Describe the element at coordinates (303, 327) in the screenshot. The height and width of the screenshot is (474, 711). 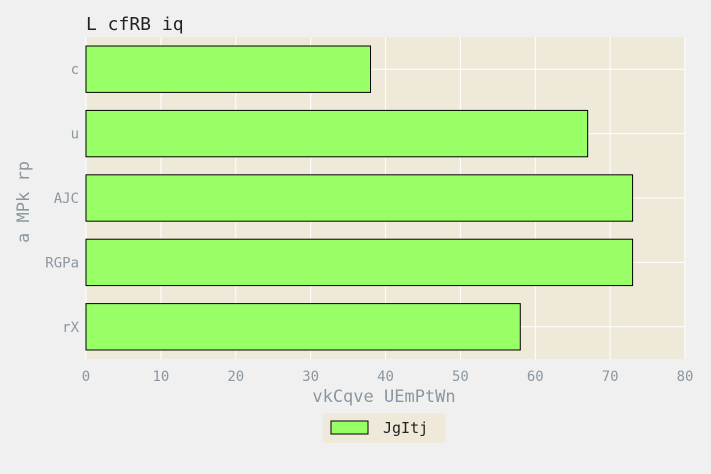
I see `bar-rX` at that location.